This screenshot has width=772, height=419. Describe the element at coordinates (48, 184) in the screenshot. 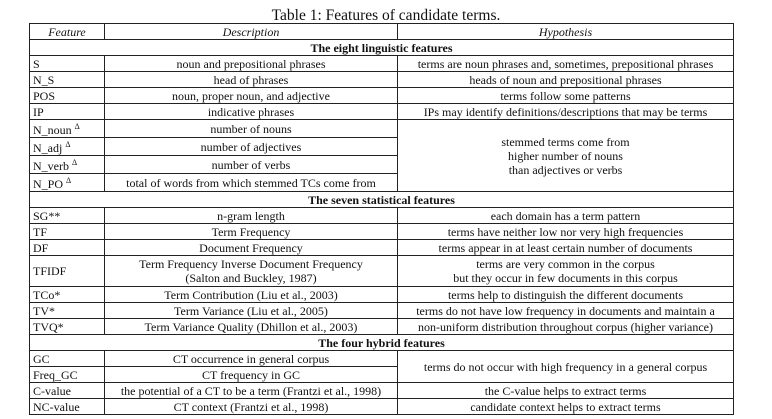

I see `feature-label: N_PO` at that location.